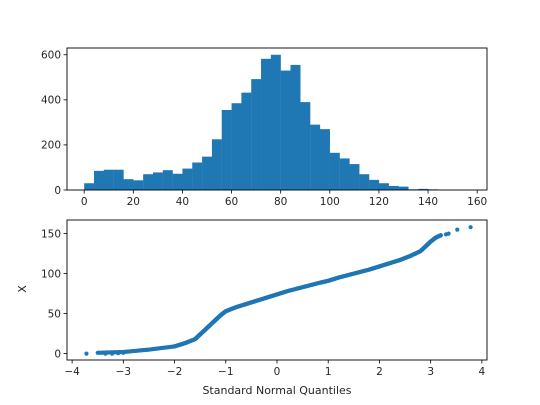 The image size is (540, 405). What do you see at coordinates (477, 202) in the screenshot?
I see `hist-xtick-label: 160` at bounding box center [477, 202].